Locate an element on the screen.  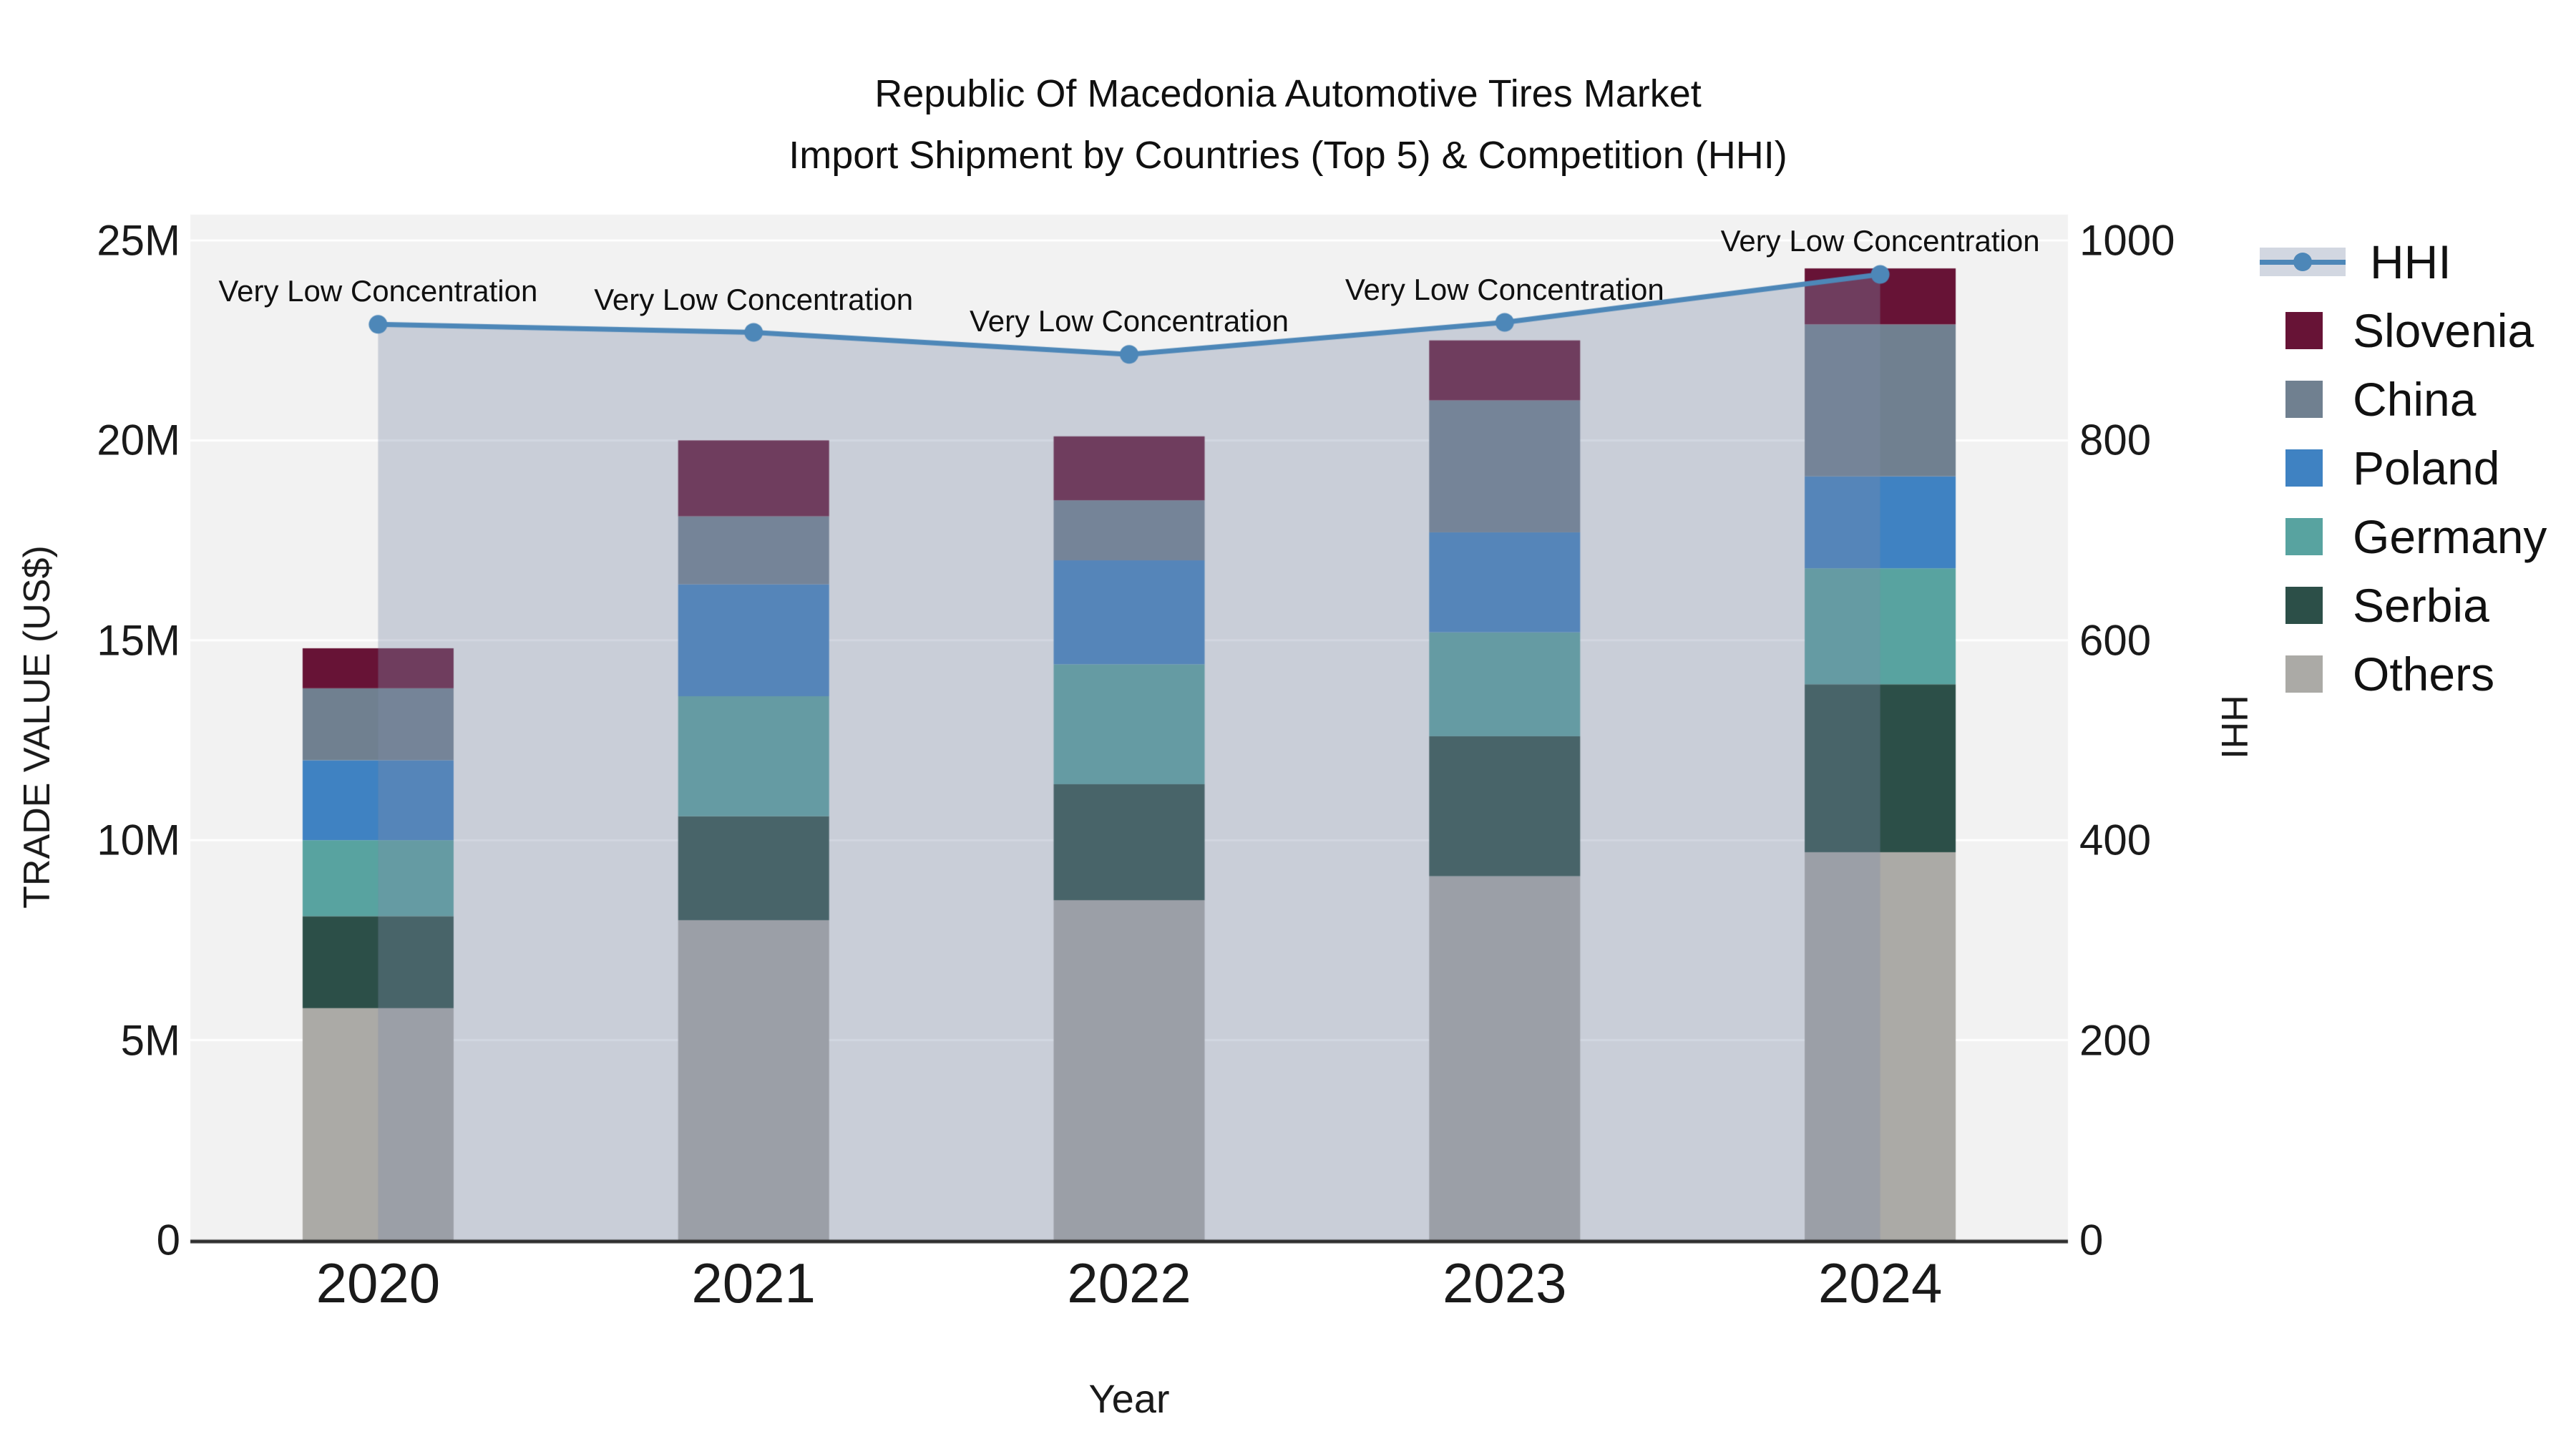
x-tick-label: 2023 is located at coordinates (1505, 1283).